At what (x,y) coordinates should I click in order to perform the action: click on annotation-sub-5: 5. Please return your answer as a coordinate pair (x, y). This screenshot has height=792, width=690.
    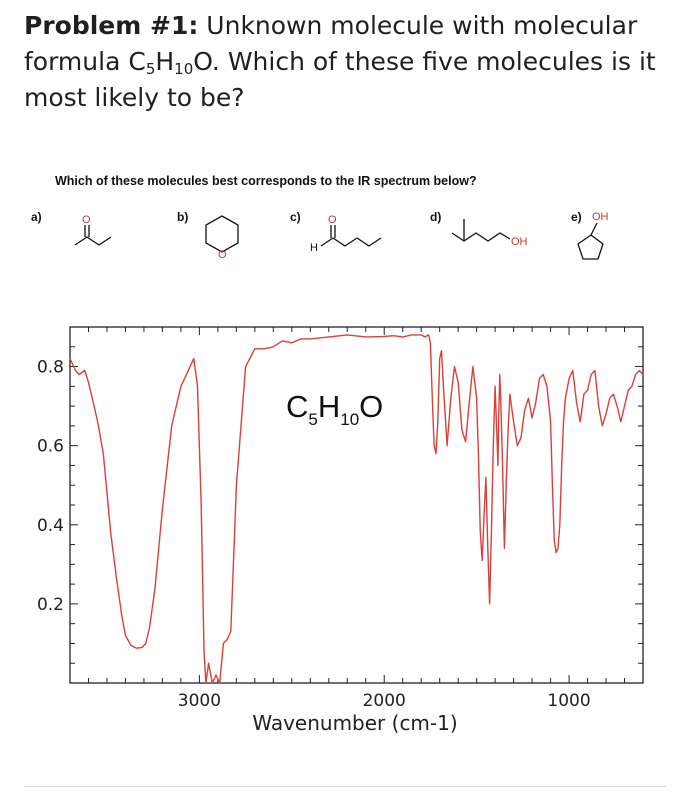
    Looking at the image, I should click on (312, 419).